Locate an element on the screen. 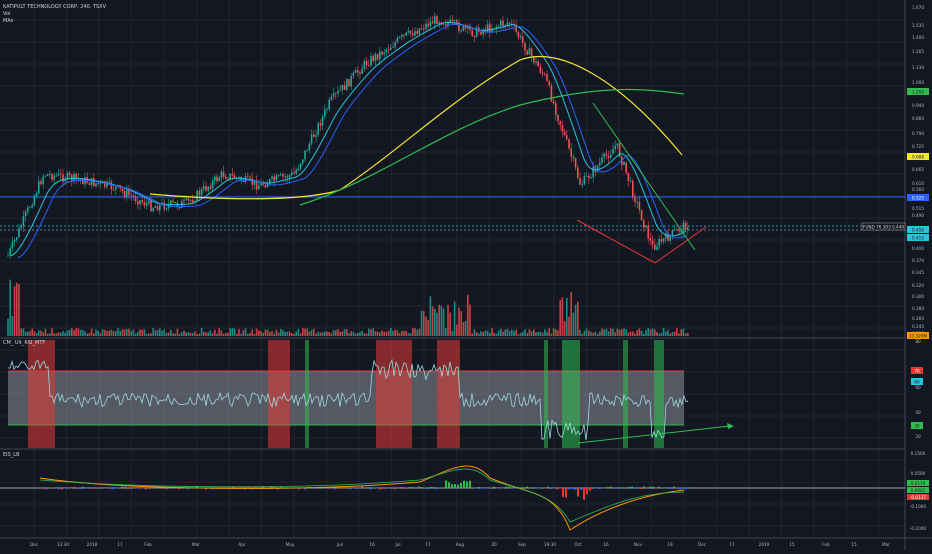 The height and width of the screenshot is (554, 932). volume-badge is located at coordinates (918, 335).